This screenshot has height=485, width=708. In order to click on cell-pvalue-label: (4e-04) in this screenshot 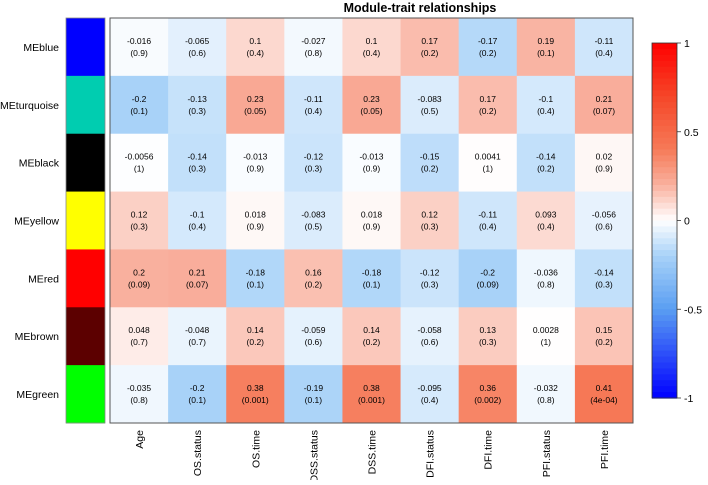, I will do `click(604, 400)`.